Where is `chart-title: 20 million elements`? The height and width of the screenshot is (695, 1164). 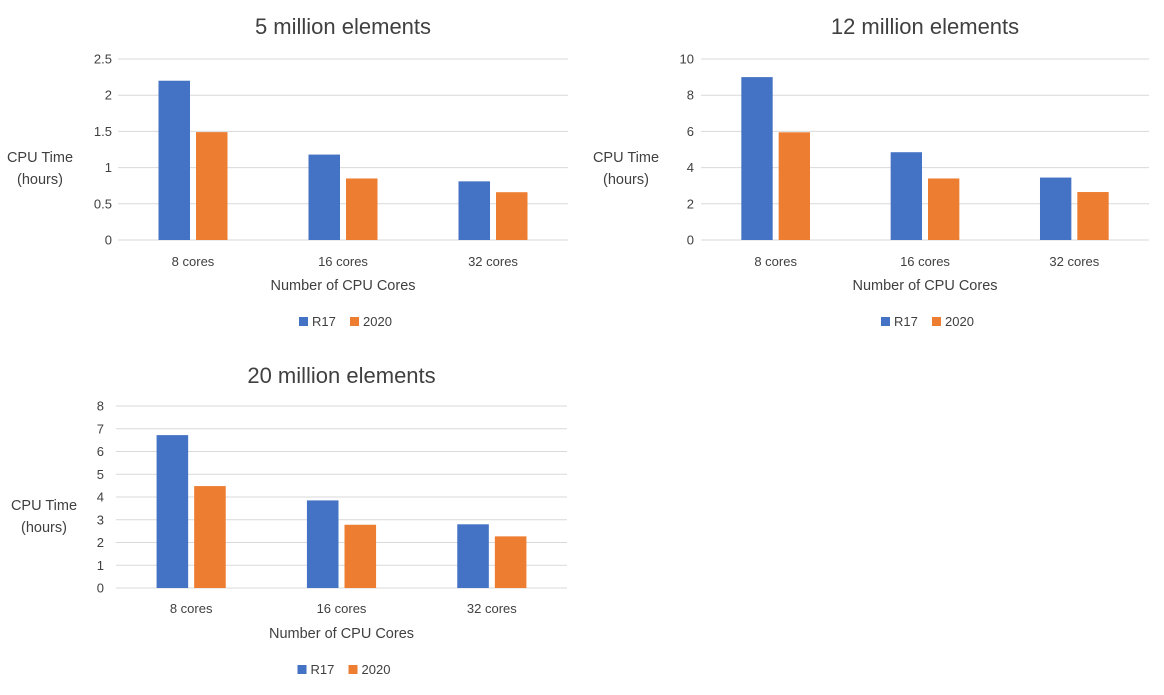
chart-title: 20 million elements is located at coordinates (341, 375).